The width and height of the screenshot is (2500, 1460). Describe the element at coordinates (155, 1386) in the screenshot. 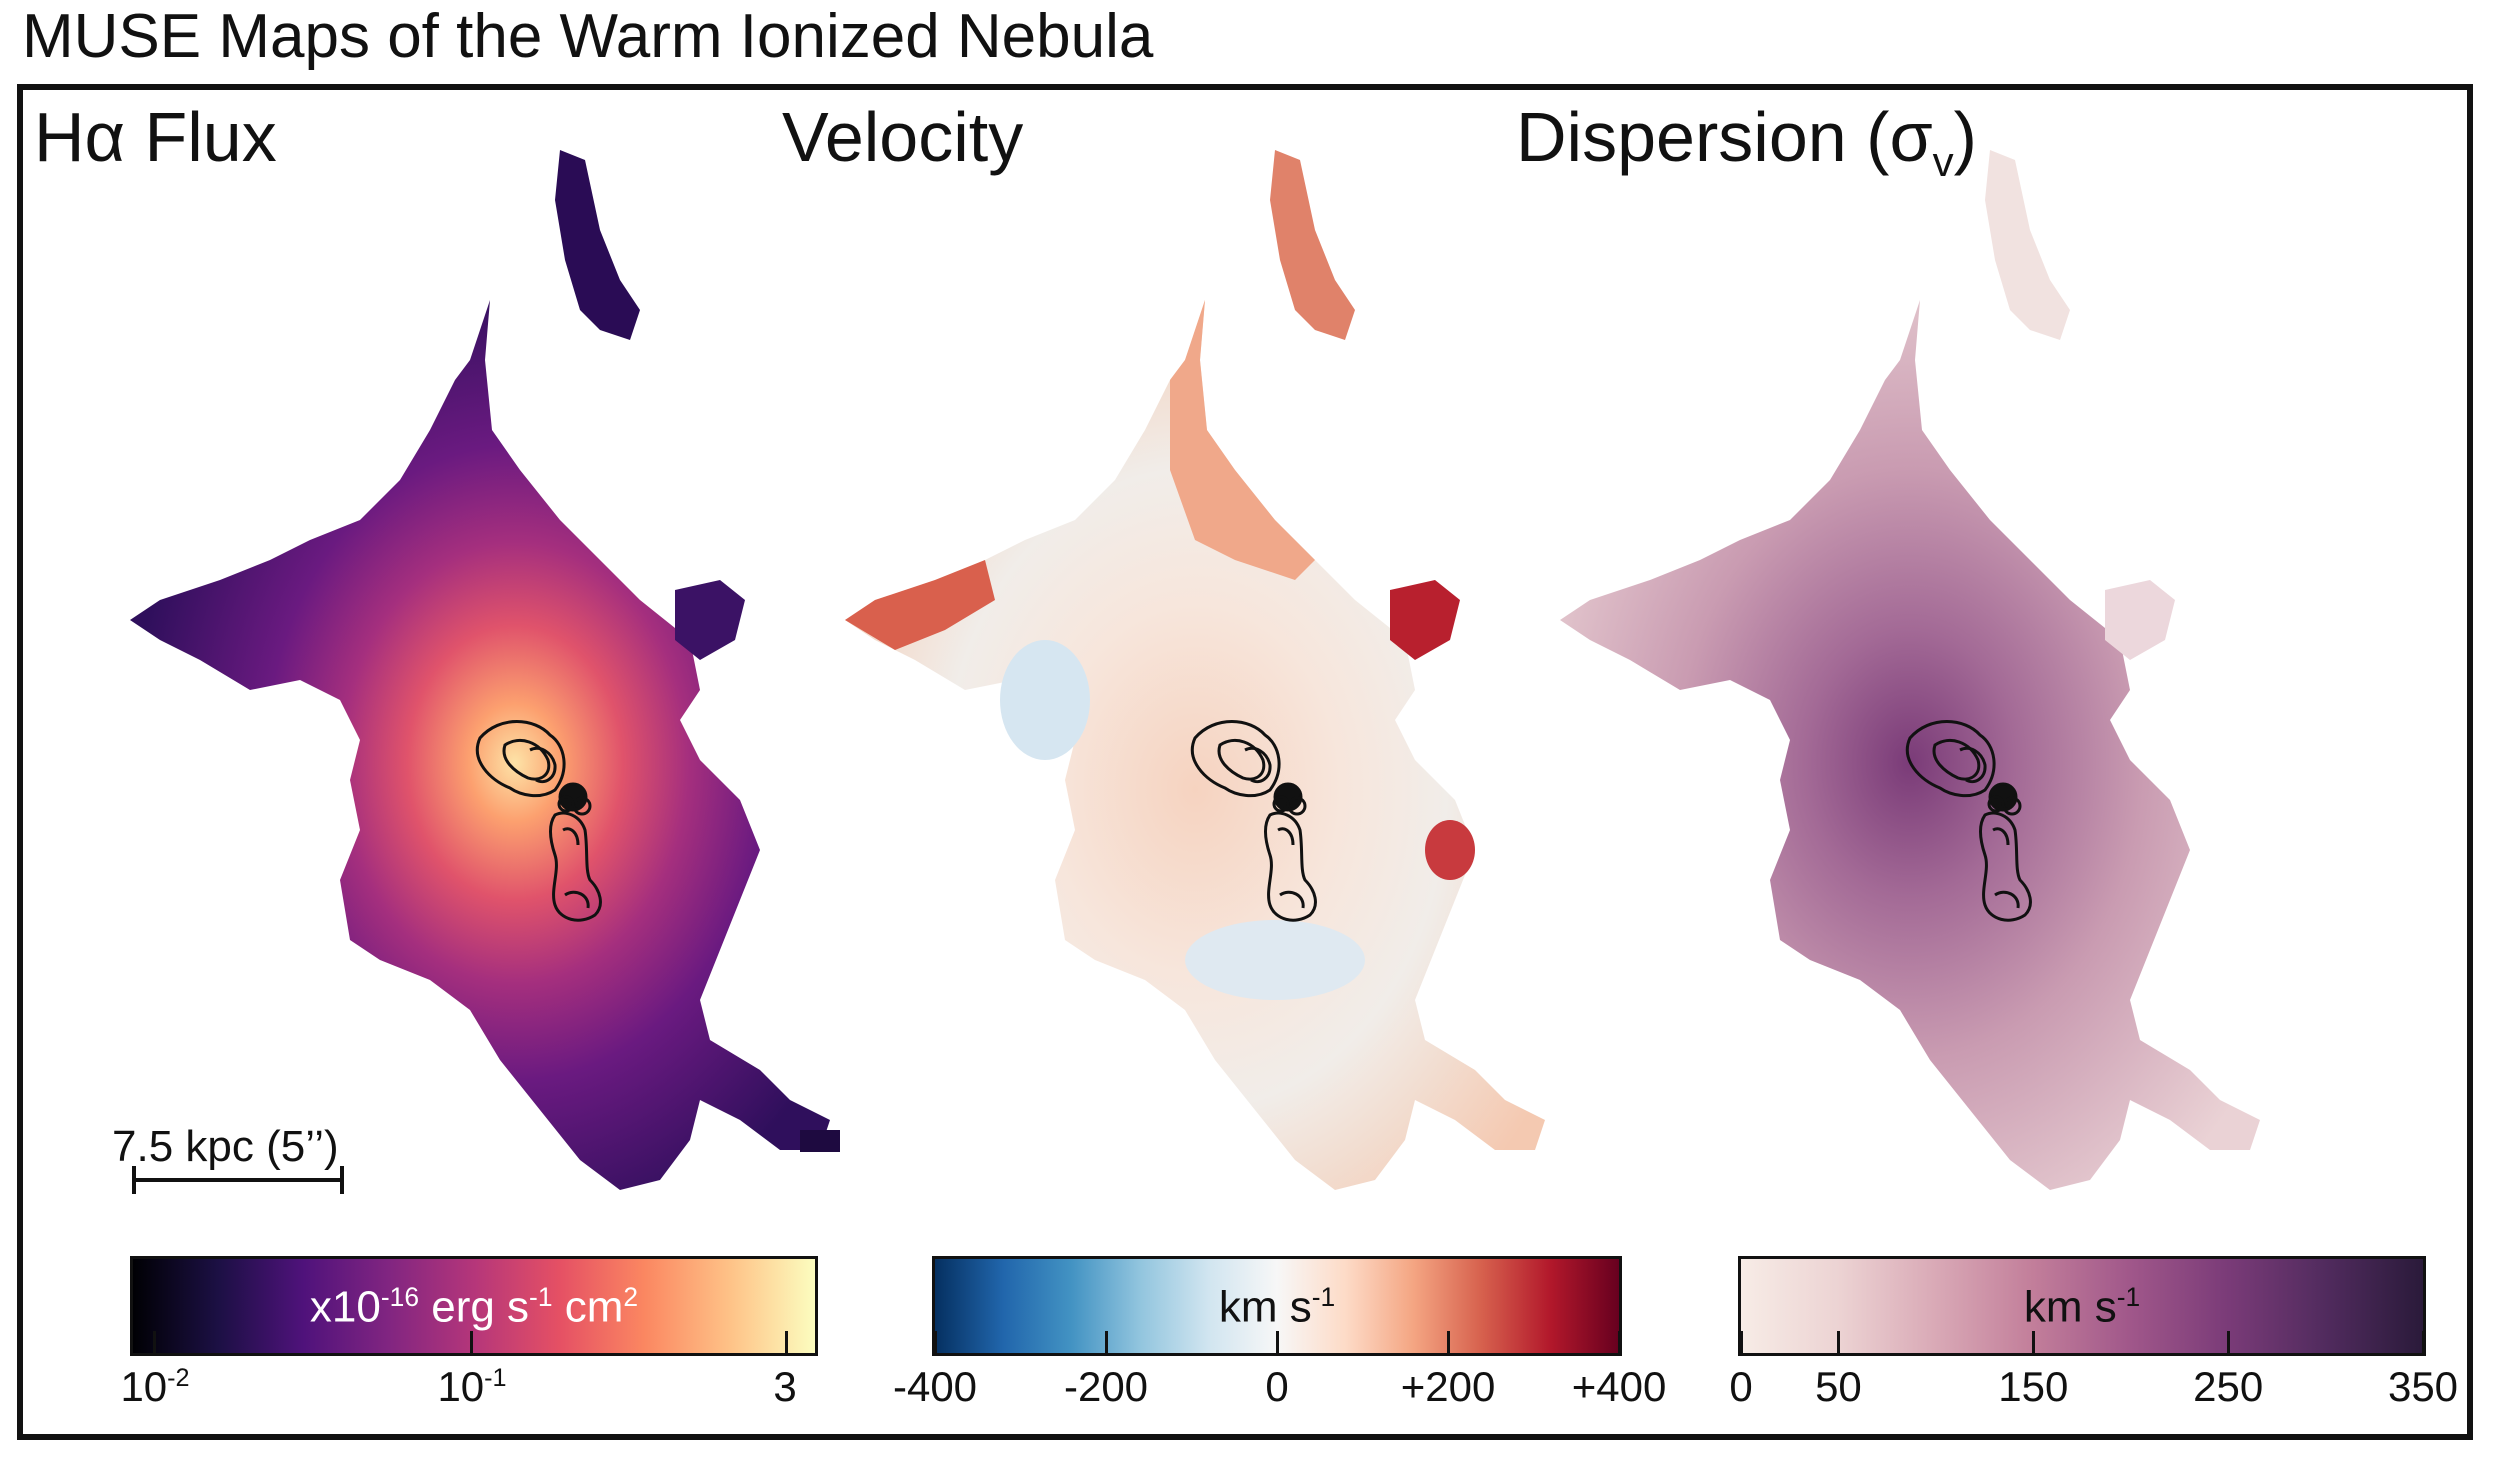

I see `tick-label-flux-0: 10⁻²` at that location.